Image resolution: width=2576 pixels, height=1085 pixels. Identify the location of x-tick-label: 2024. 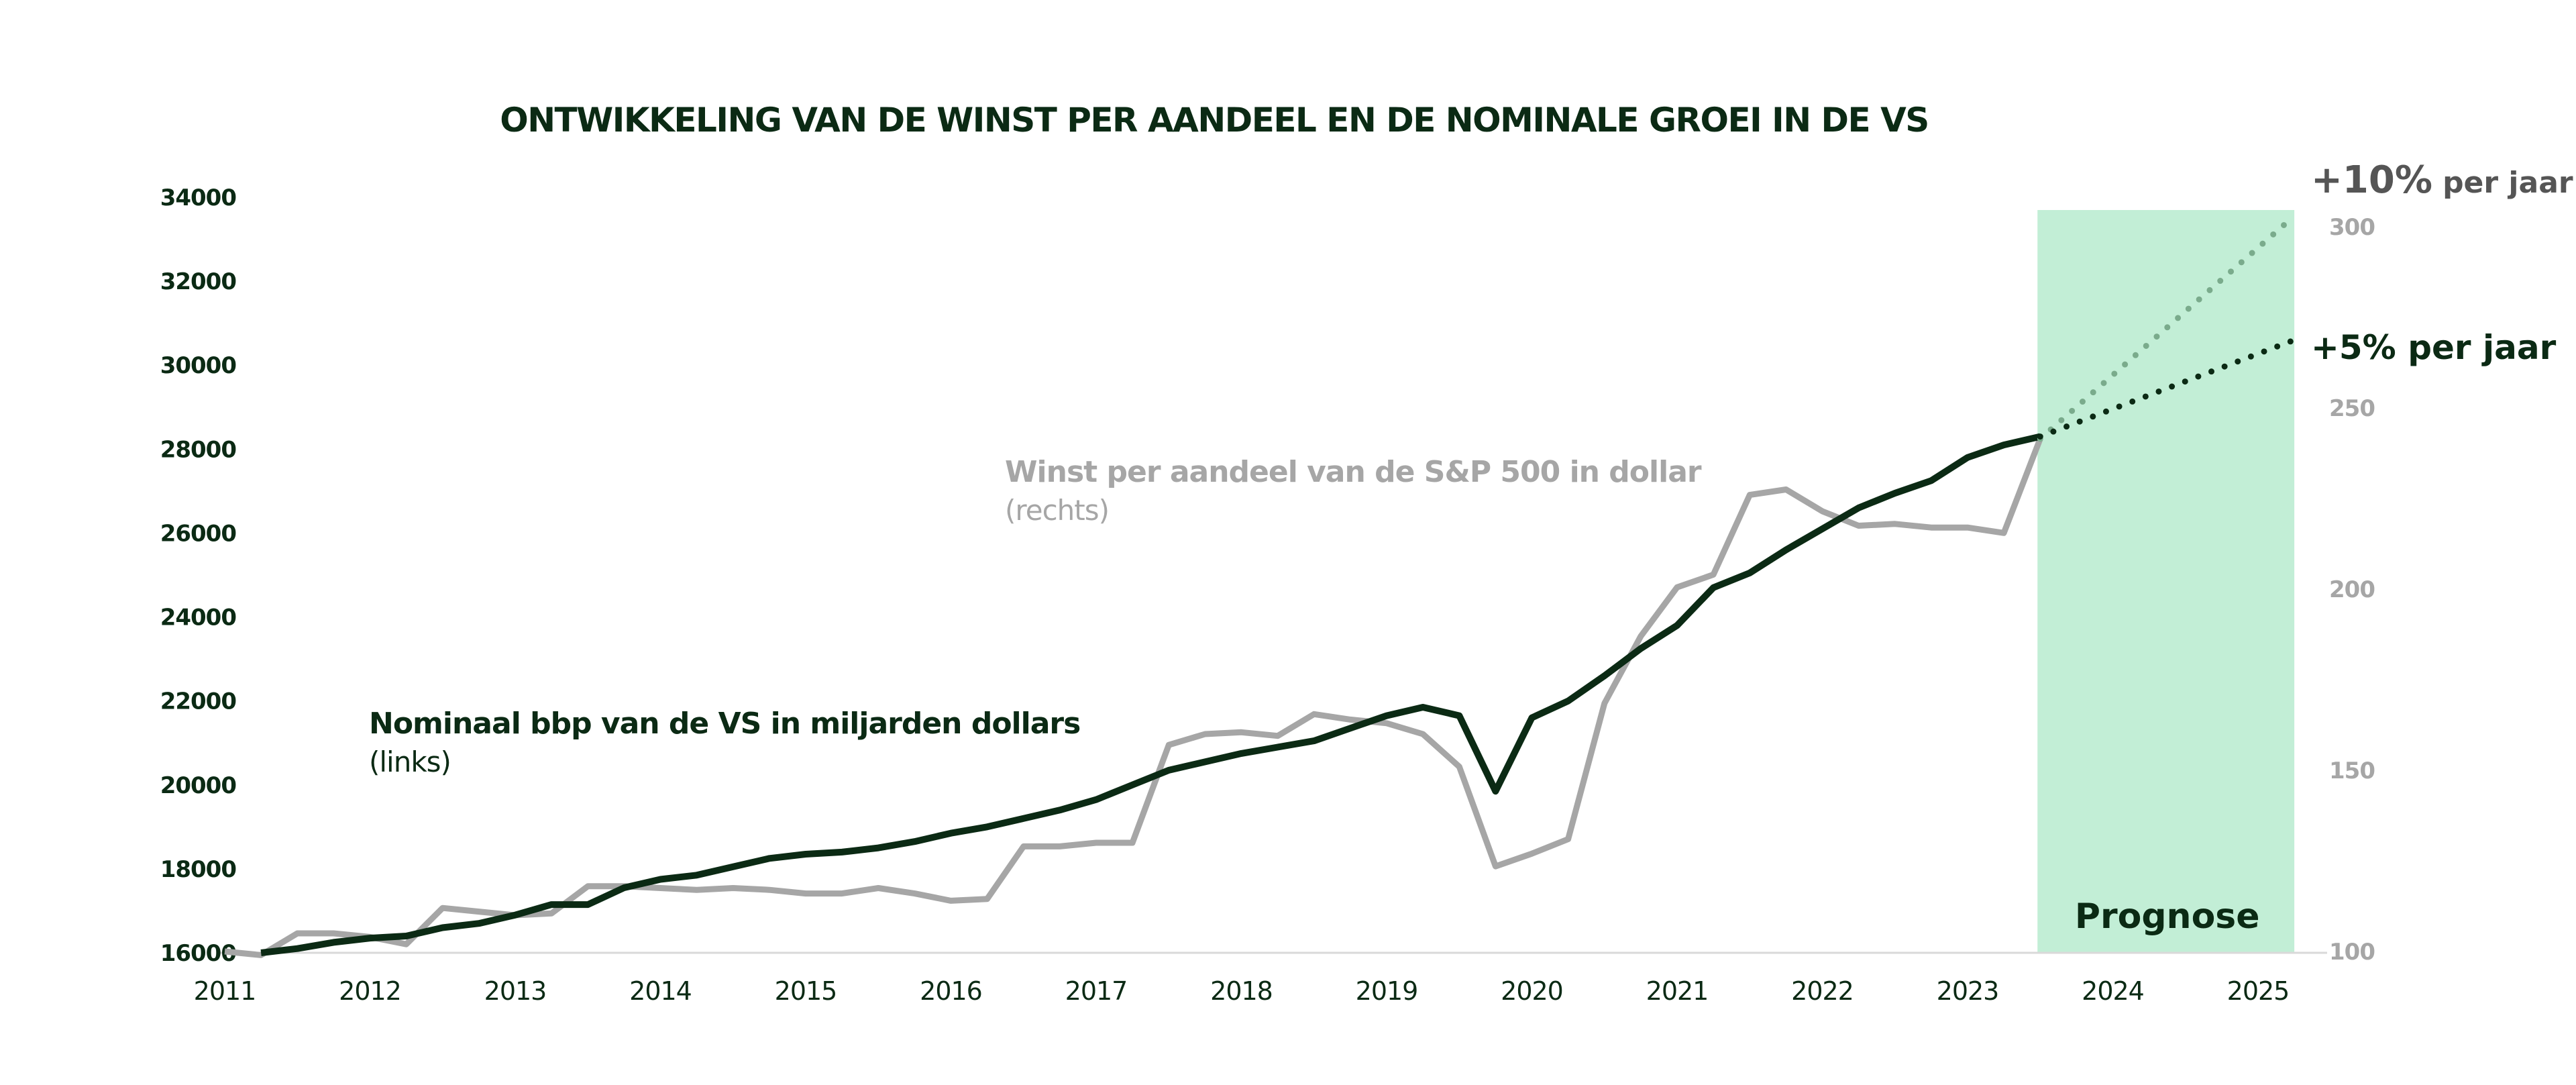
(2113, 991).